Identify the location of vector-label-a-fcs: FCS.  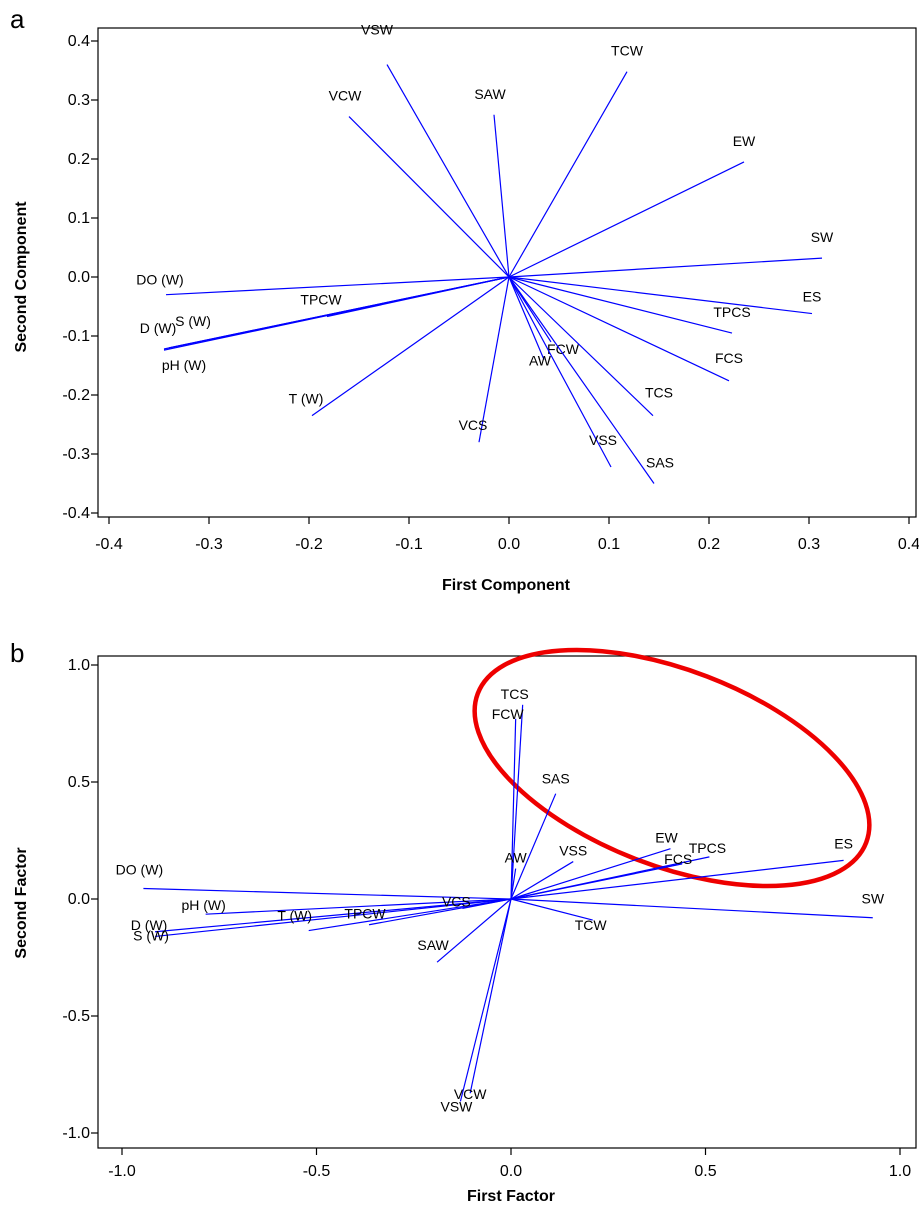
(729, 358).